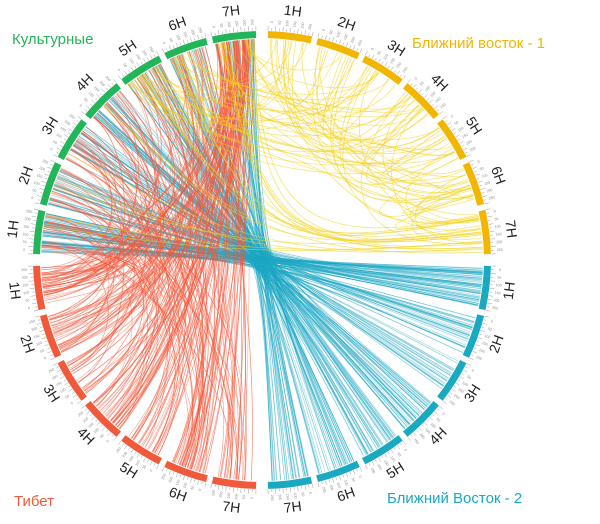  What do you see at coordinates (454, 498) in the screenshot?
I see `group-label-near-east-2: Ближний Восток - 2` at bounding box center [454, 498].